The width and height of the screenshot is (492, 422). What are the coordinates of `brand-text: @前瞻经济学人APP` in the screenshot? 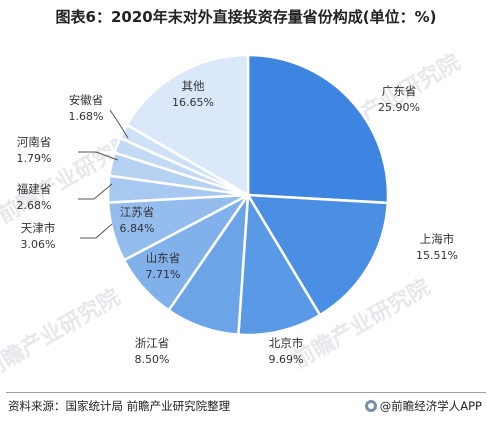 It's located at (430, 406).